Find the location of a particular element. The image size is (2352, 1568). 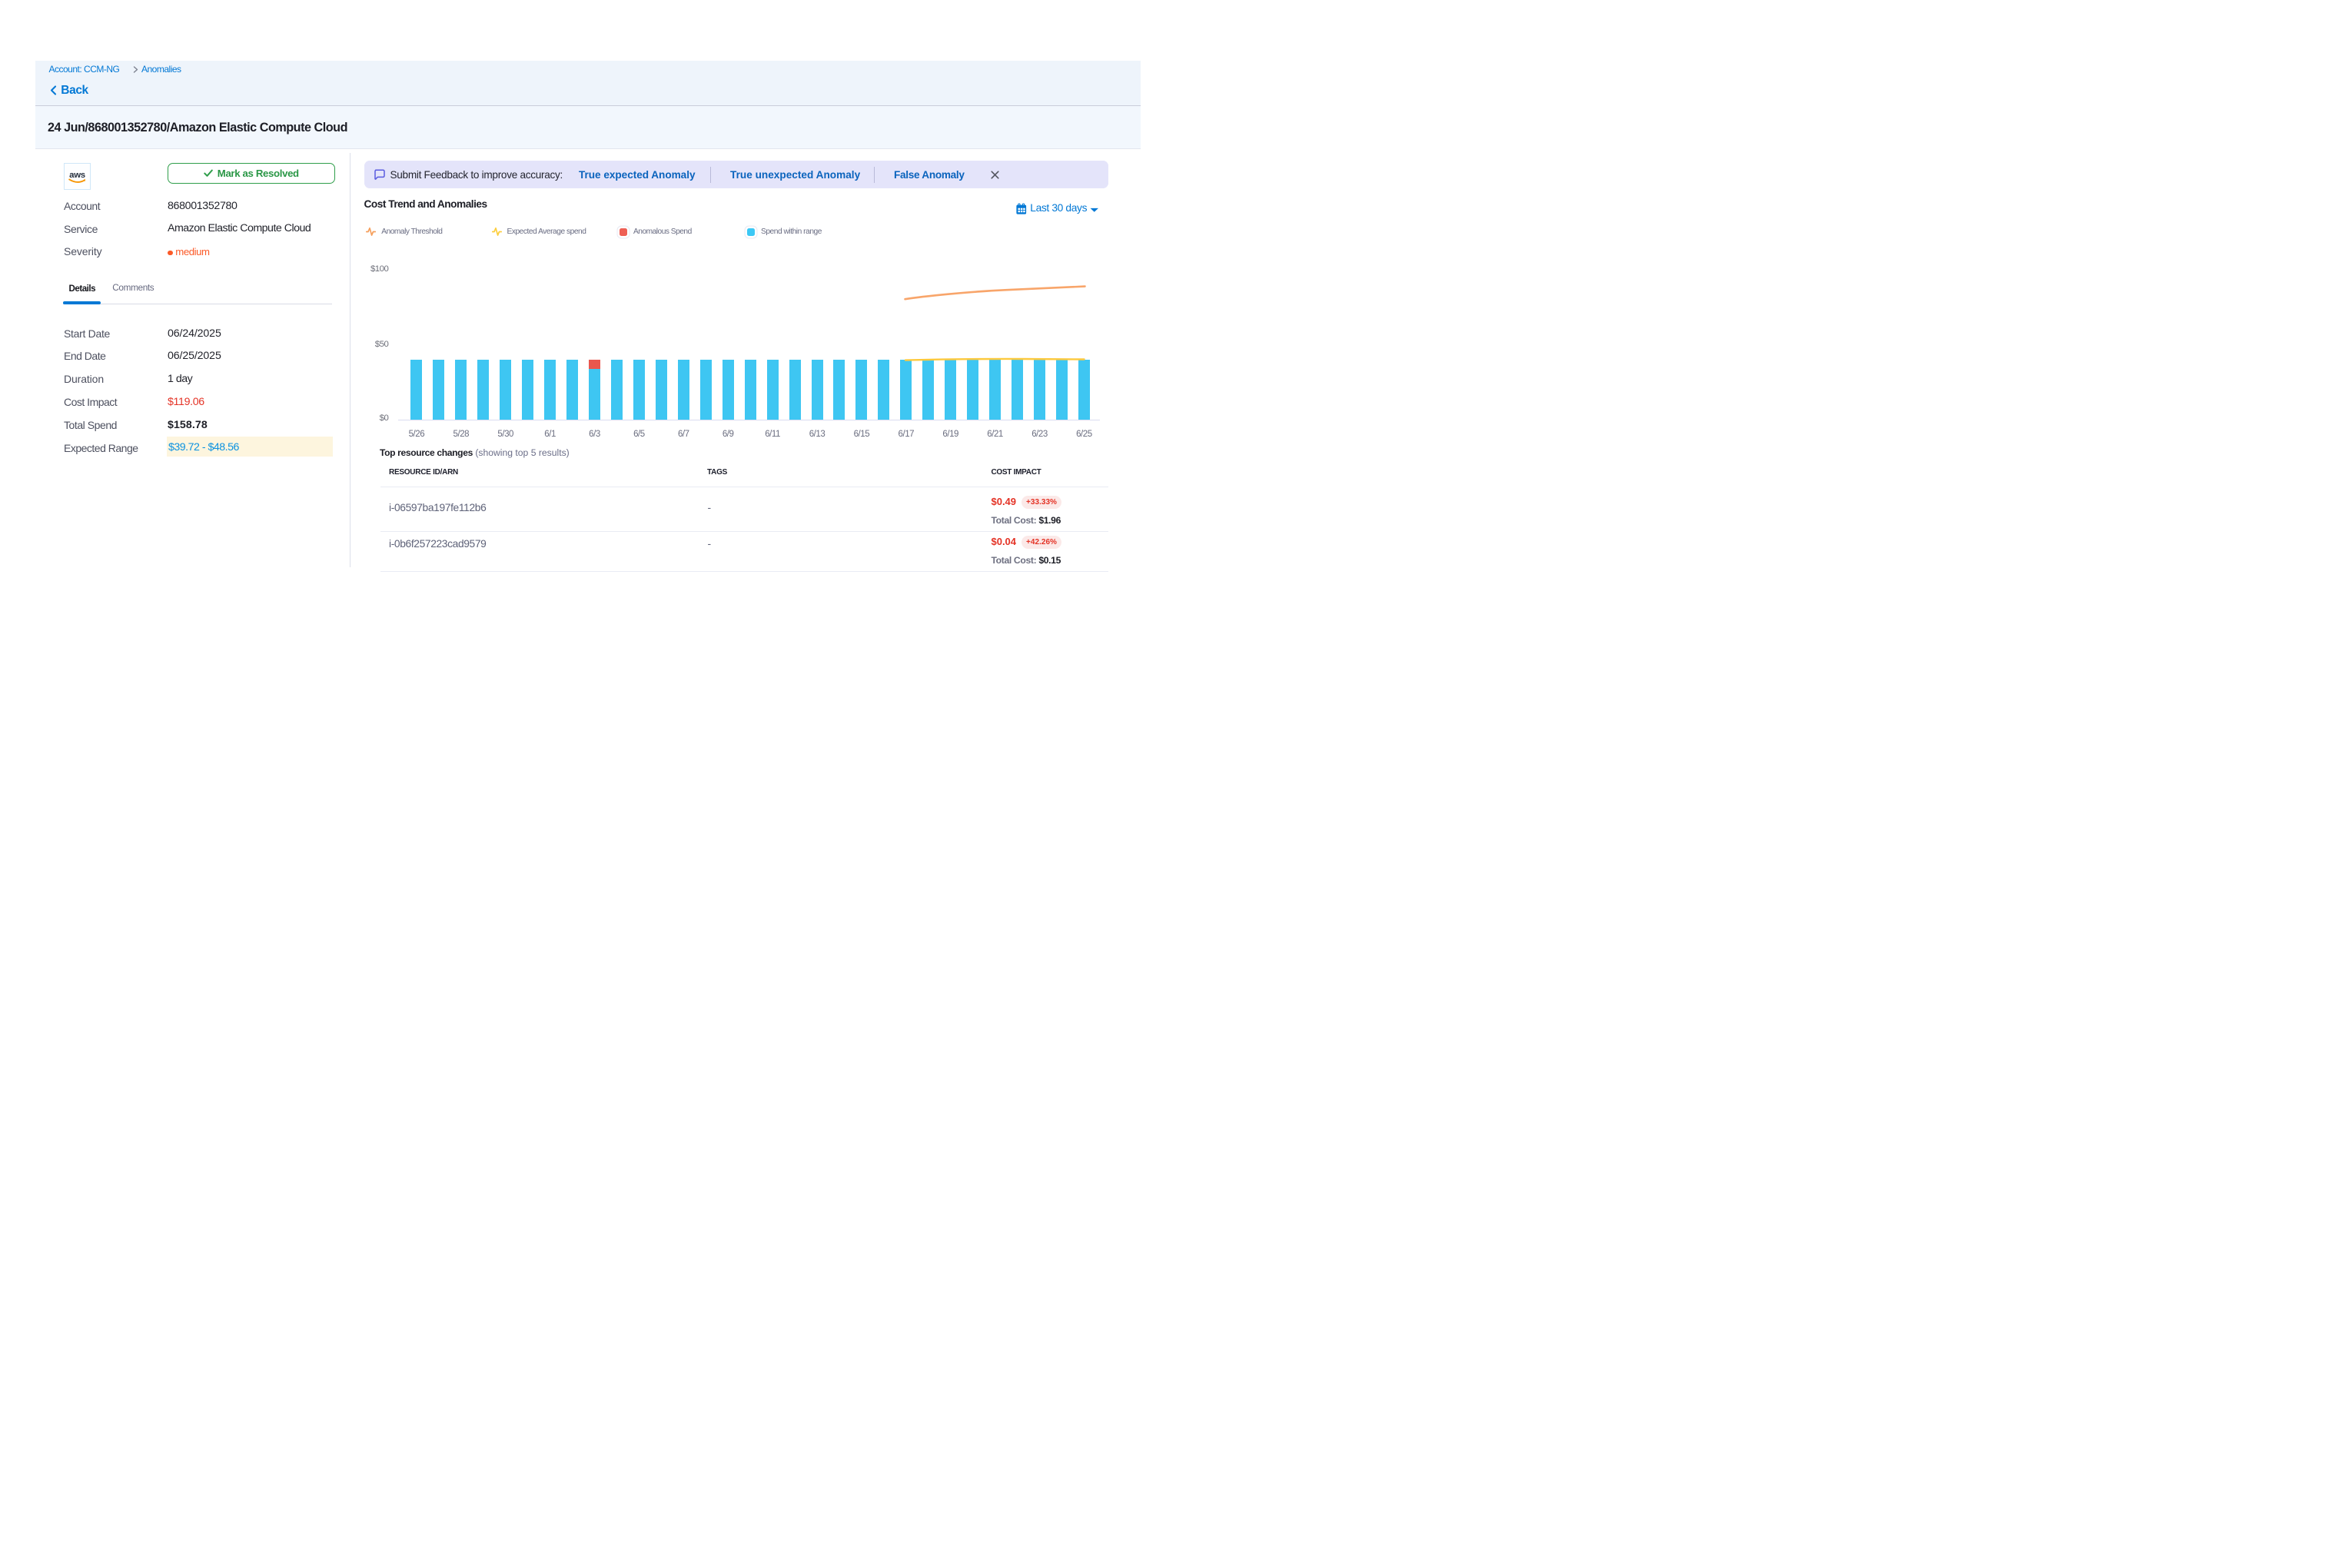

svg-text: aws is located at coordinates (77, 175).